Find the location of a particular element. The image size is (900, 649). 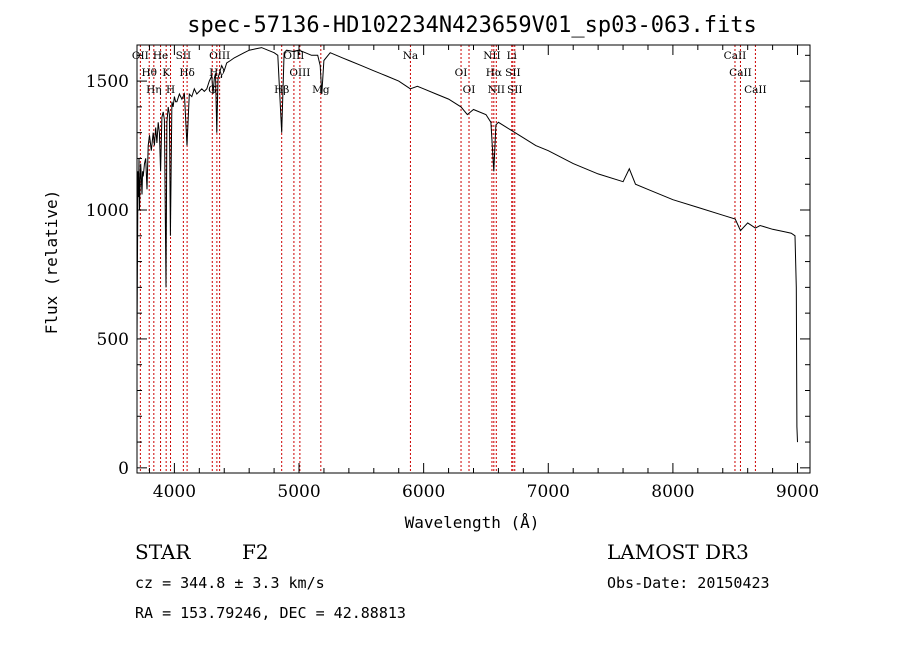

y-tick-label: 1500 is located at coordinates (107, 82).